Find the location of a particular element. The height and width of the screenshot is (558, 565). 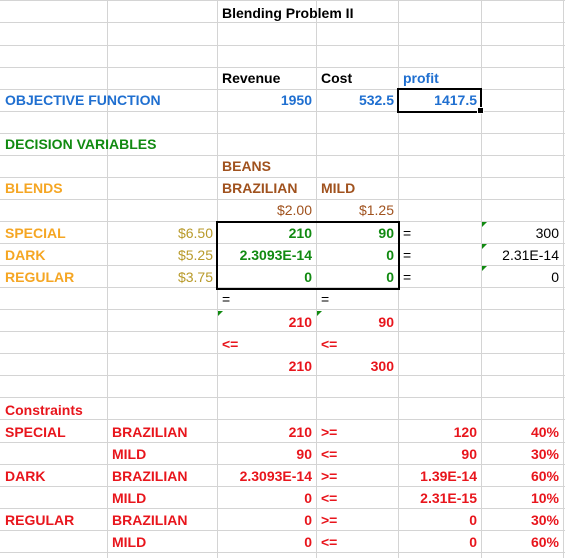

supply-limit-mild: 300 is located at coordinates (382, 366).